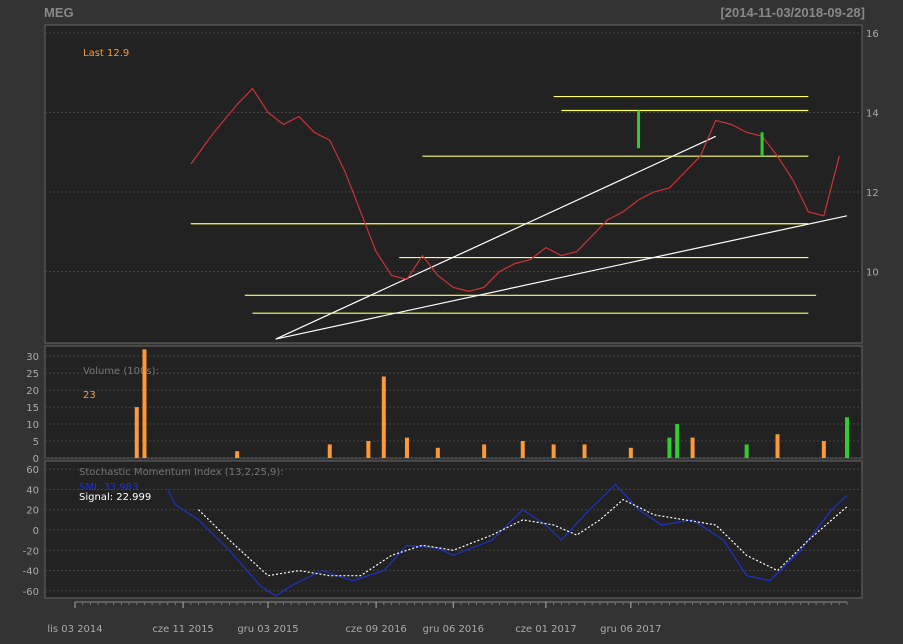 This screenshot has height=644, width=903. Describe the element at coordinates (36, 442) in the screenshot. I see `volume-tick-label: 5` at that location.